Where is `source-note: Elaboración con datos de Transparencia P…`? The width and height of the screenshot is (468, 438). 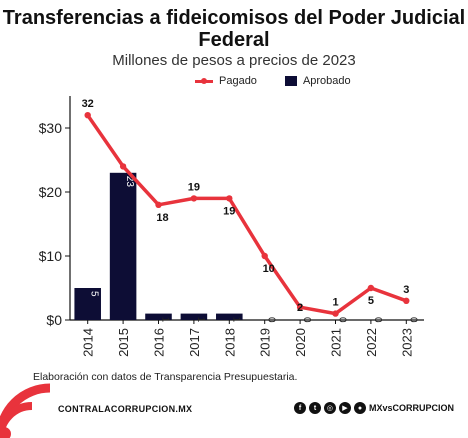 source-note: Elaboración con datos de Transparencia P… is located at coordinates (165, 377).